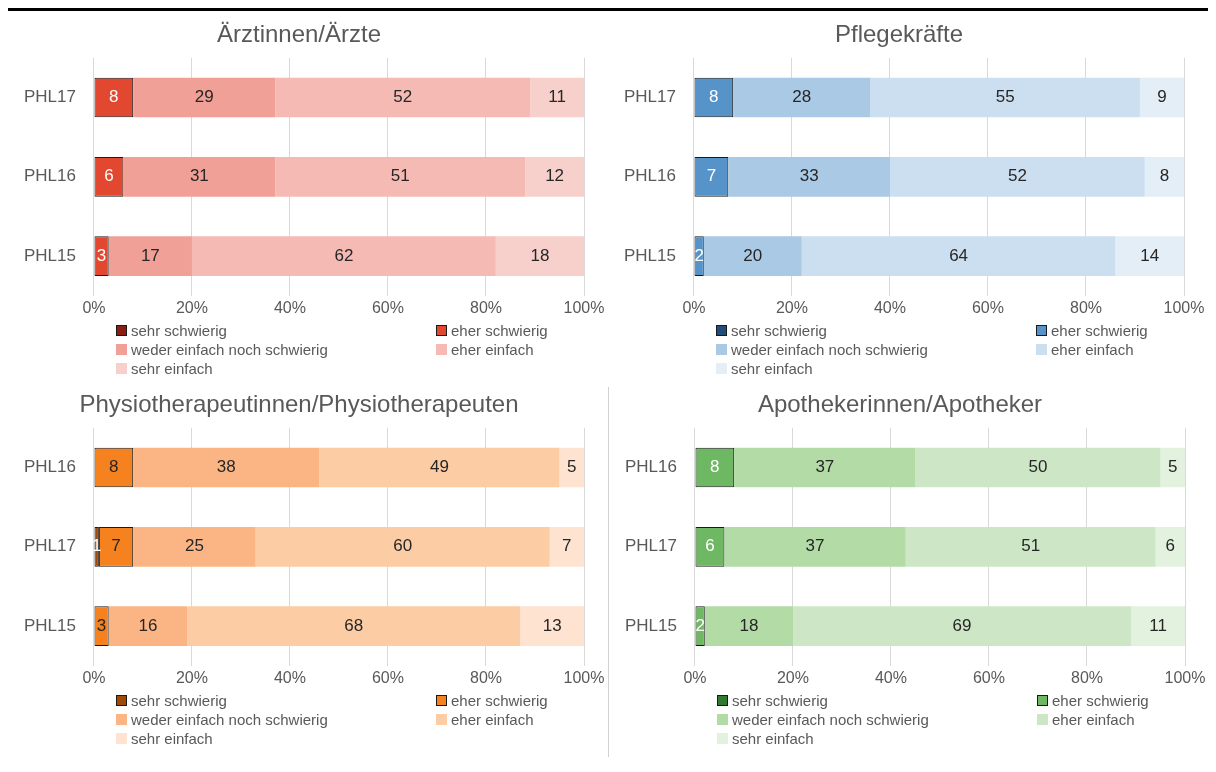  What do you see at coordinates (753, 255) in the screenshot?
I see `data-label: 20` at bounding box center [753, 255].